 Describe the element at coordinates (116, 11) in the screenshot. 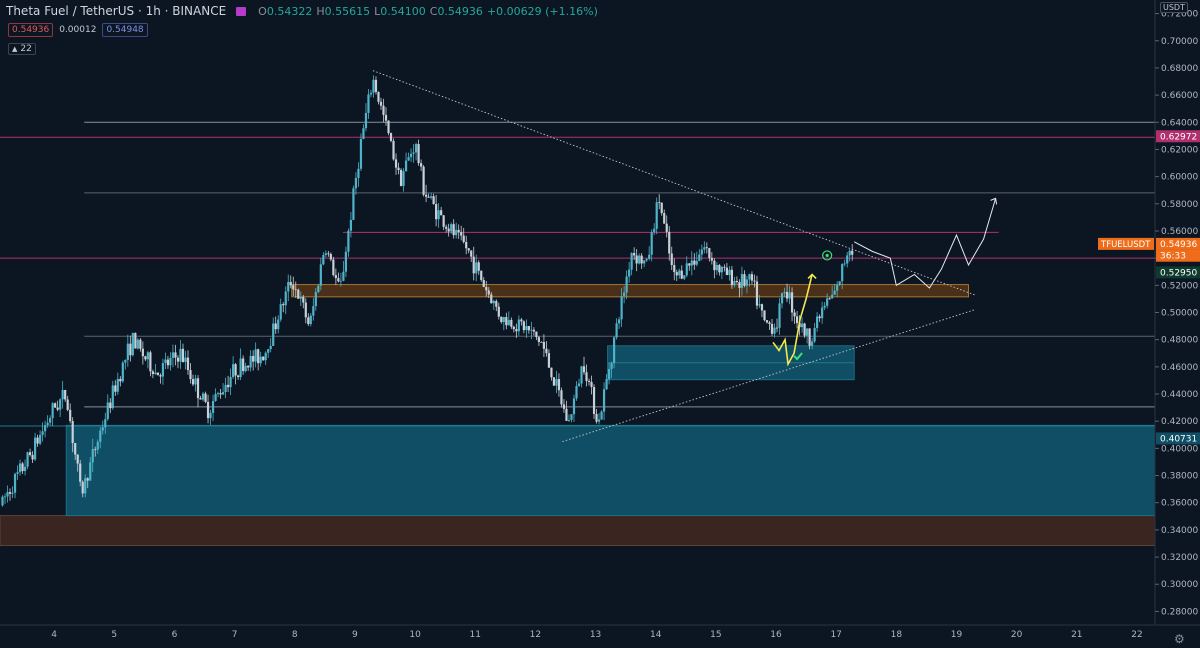

I see `symbol-title: Theta Fuel / TetherUS · 1h · BINANCE` at that location.